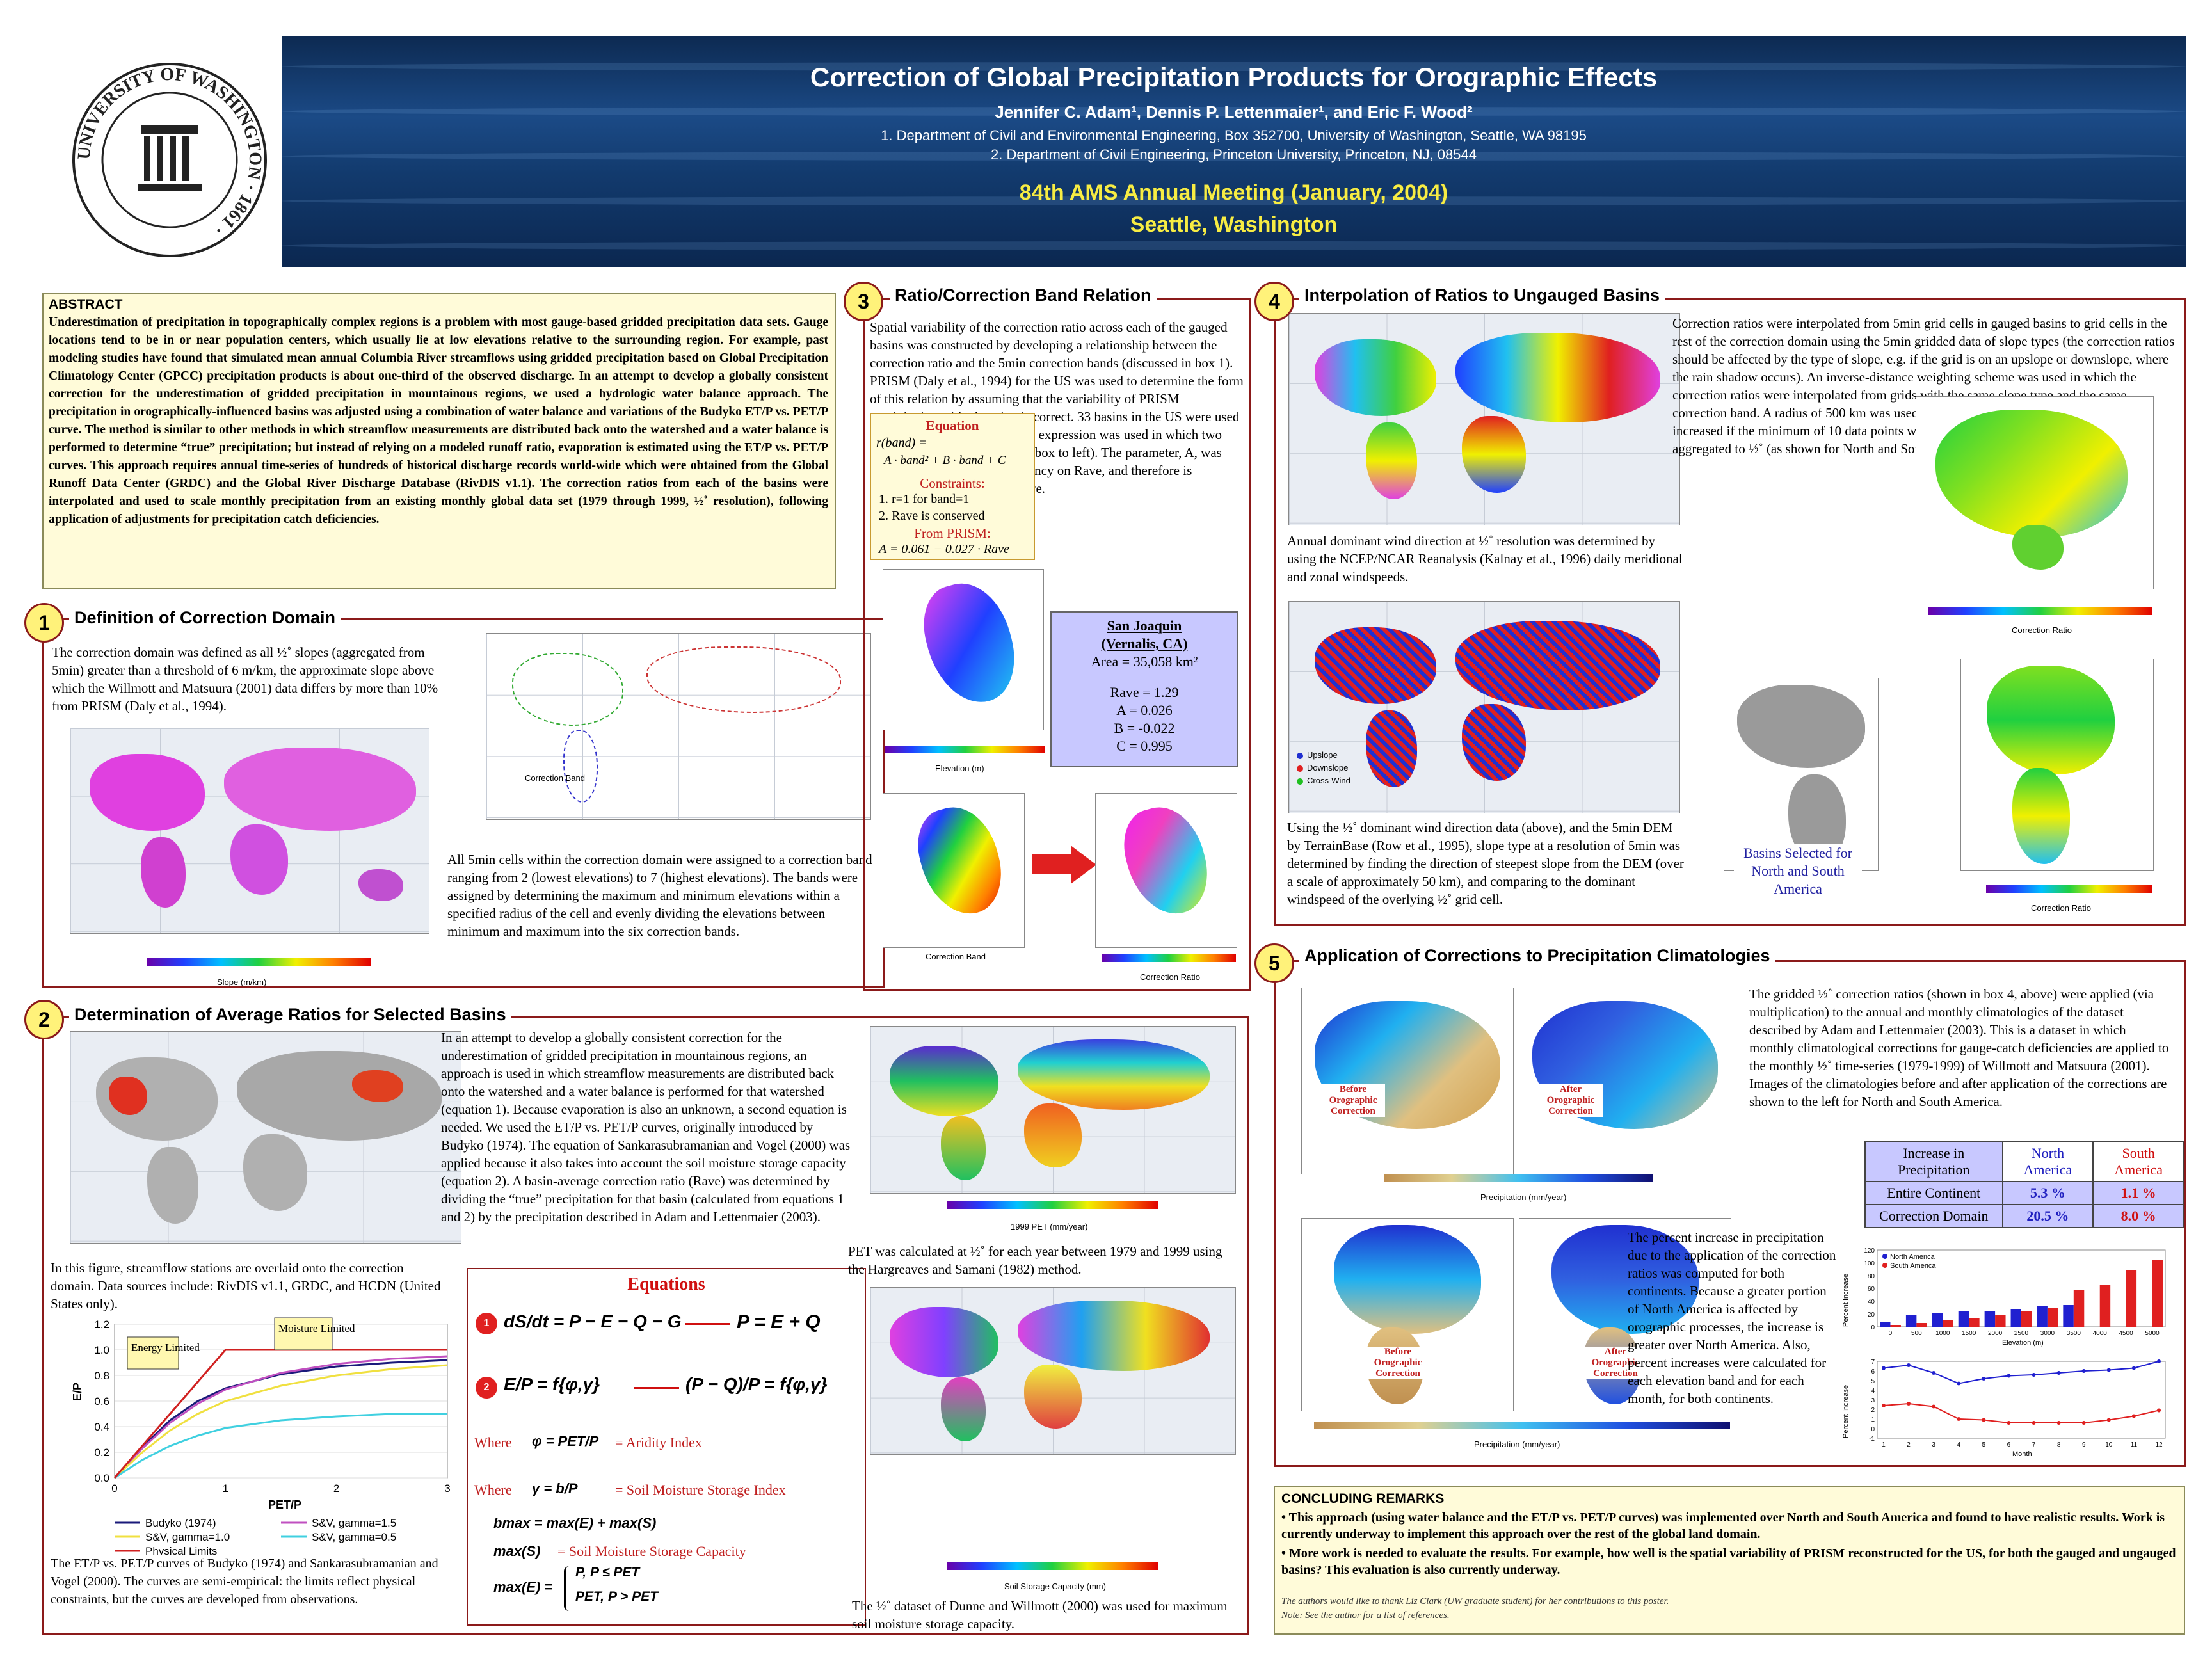 This screenshot has width=2212, height=1659. I want to click on x-tick-label: 6, so click(2009, 1444).